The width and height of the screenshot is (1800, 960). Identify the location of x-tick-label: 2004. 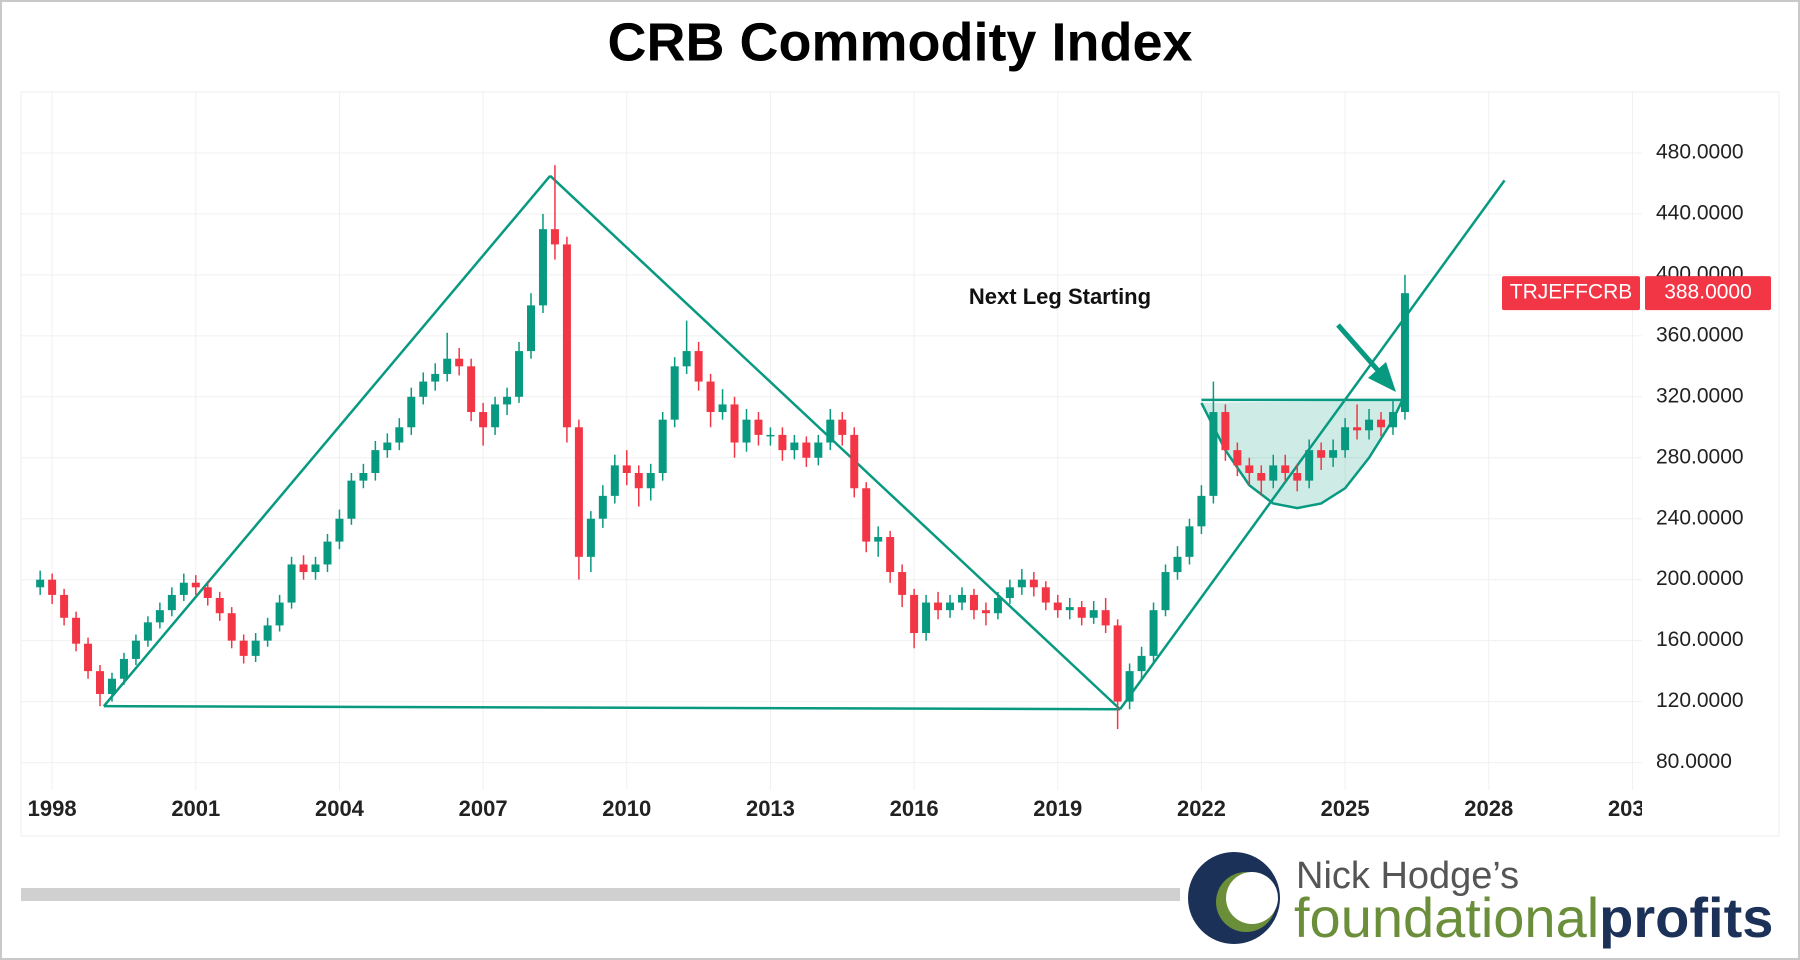
(340, 808).